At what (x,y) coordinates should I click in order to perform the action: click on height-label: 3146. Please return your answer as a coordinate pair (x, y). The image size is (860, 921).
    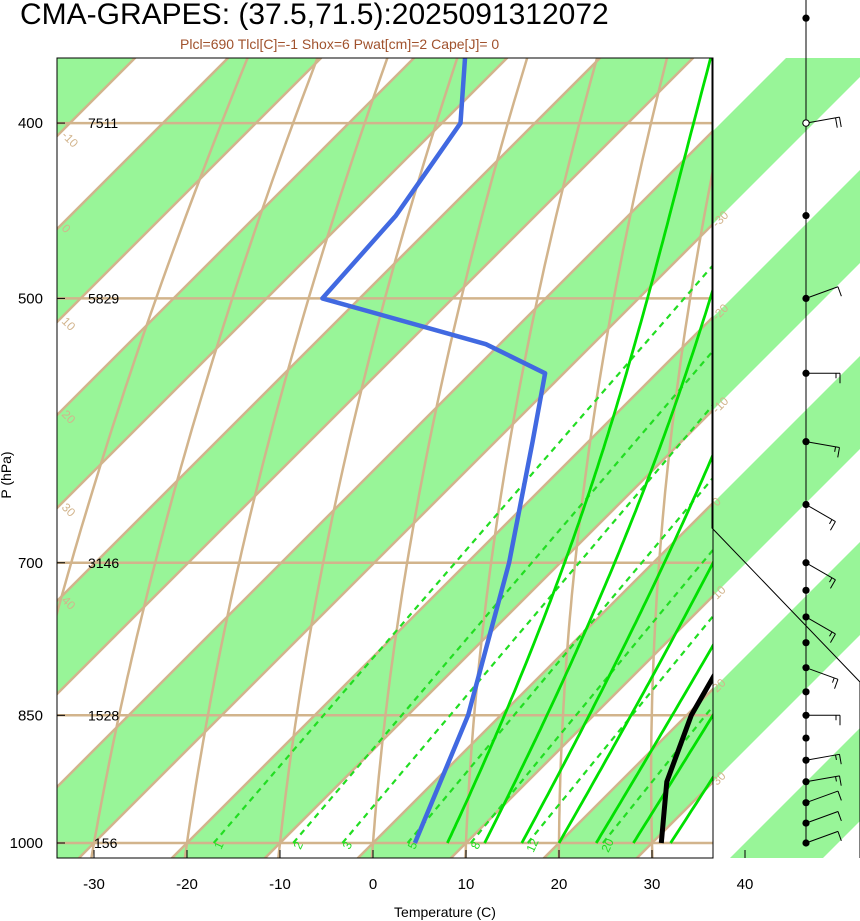
    Looking at the image, I should click on (103, 563).